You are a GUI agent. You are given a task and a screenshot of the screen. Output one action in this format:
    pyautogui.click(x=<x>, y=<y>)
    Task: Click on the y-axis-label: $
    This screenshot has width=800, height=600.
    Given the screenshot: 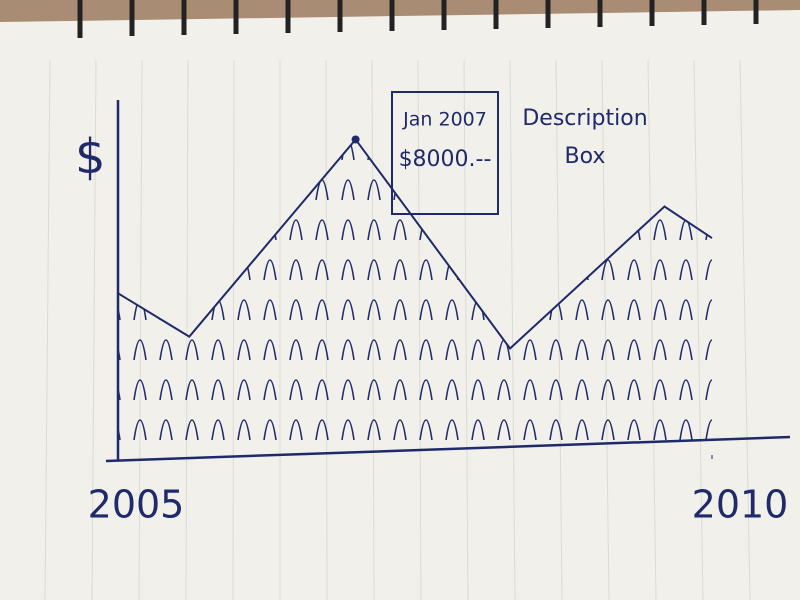 What is the action you would take?
    pyautogui.click(x=90, y=157)
    